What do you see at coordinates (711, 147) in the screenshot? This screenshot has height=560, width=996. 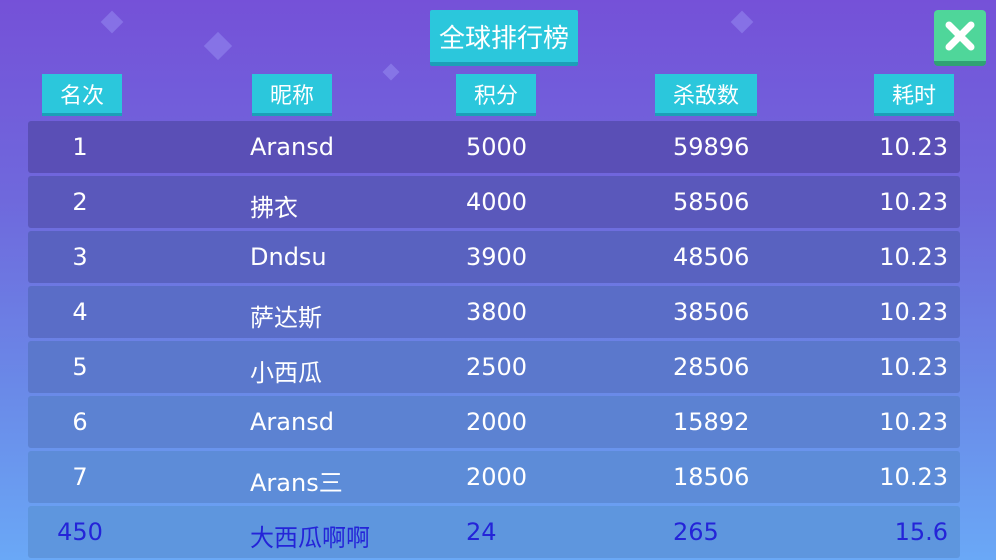 I see `cell-kills: 59896` at bounding box center [711, 147].